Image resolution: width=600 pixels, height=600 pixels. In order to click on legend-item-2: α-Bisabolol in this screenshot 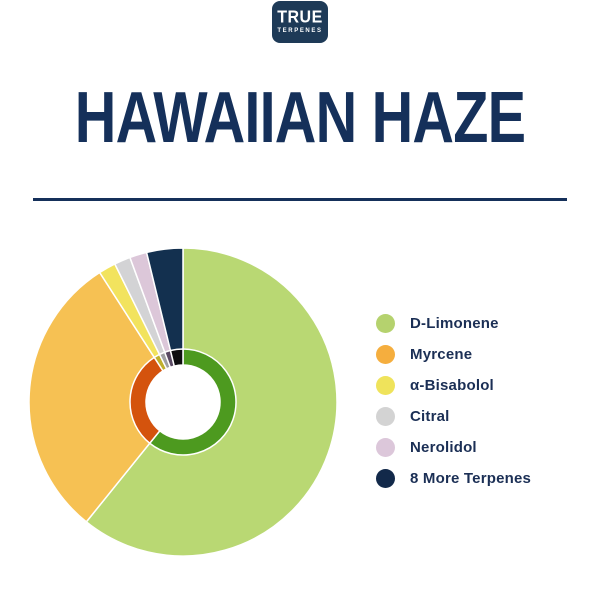, I will do `click(453, 385)`.